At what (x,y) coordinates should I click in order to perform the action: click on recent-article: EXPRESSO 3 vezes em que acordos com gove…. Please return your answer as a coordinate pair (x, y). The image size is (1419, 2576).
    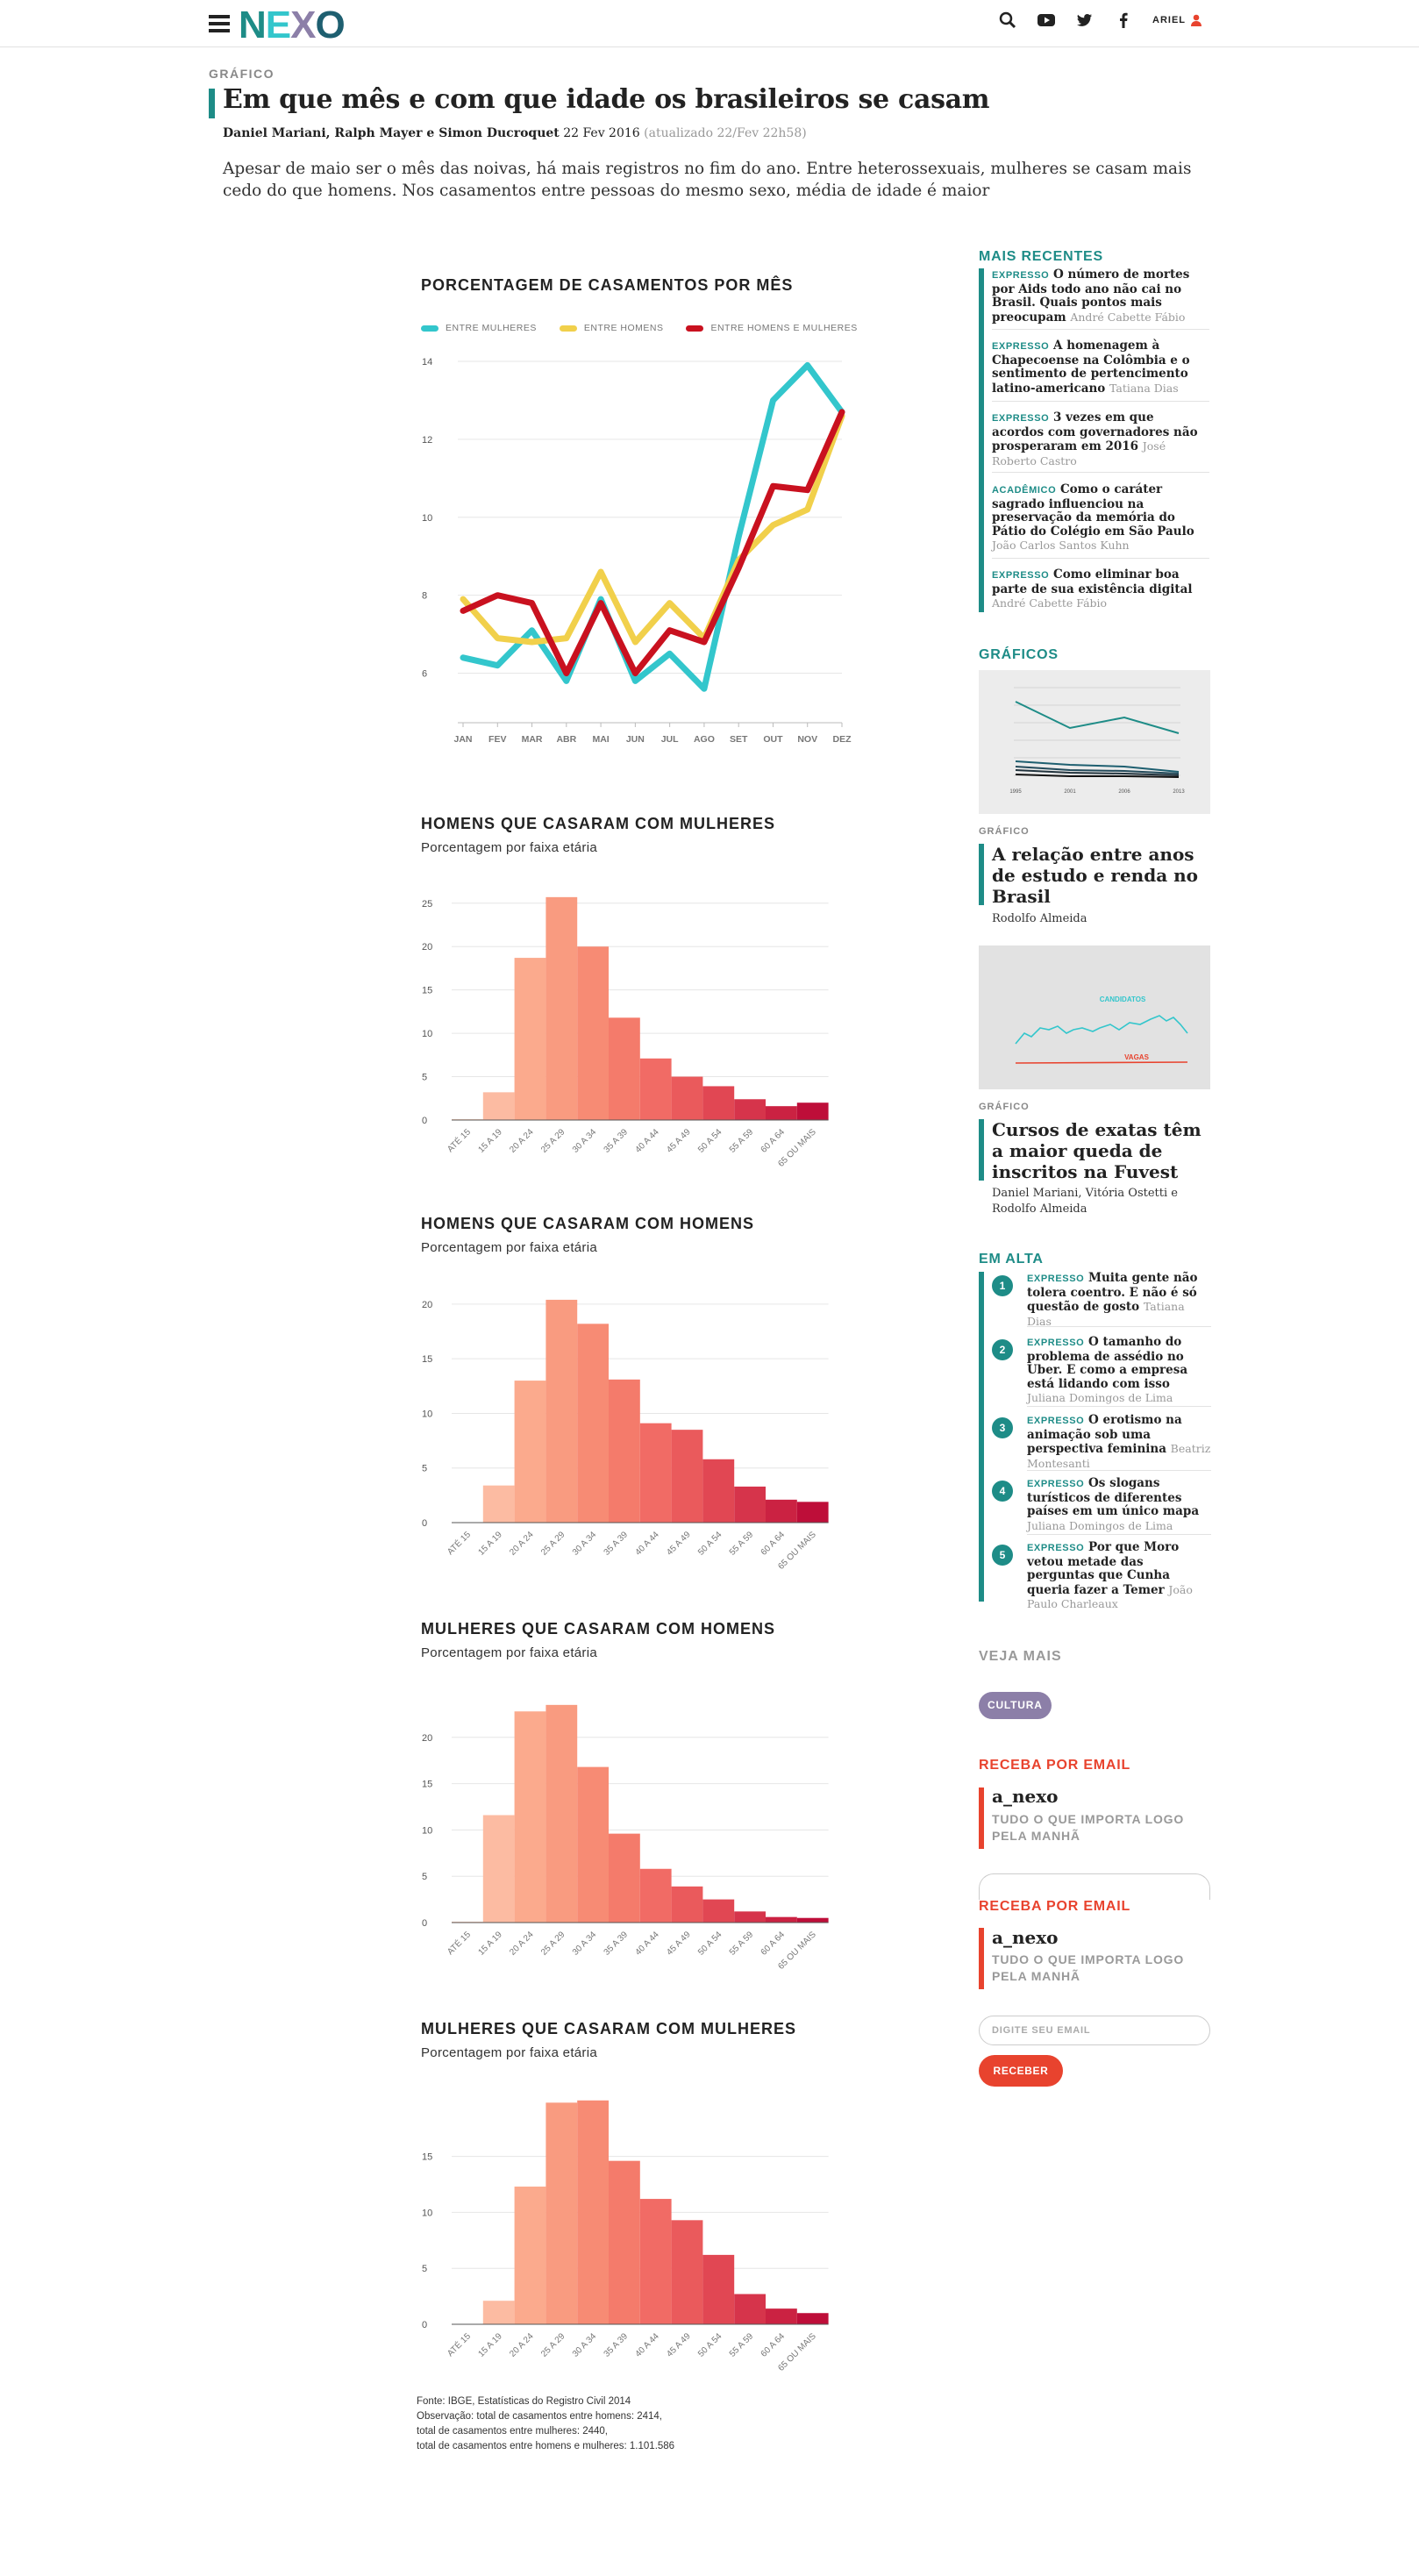
    Looking at the image, I should click on (1101, 439).